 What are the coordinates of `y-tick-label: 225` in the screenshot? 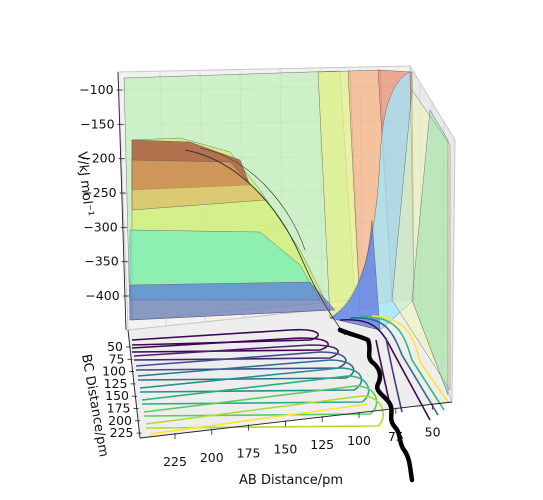 It's located at (122, 432).